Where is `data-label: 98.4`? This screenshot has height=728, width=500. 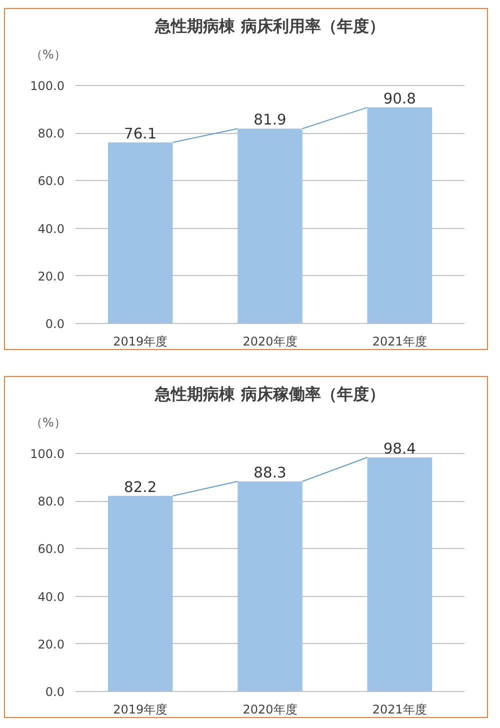
data-label: 98.4 is located at coordinates (399, 449).